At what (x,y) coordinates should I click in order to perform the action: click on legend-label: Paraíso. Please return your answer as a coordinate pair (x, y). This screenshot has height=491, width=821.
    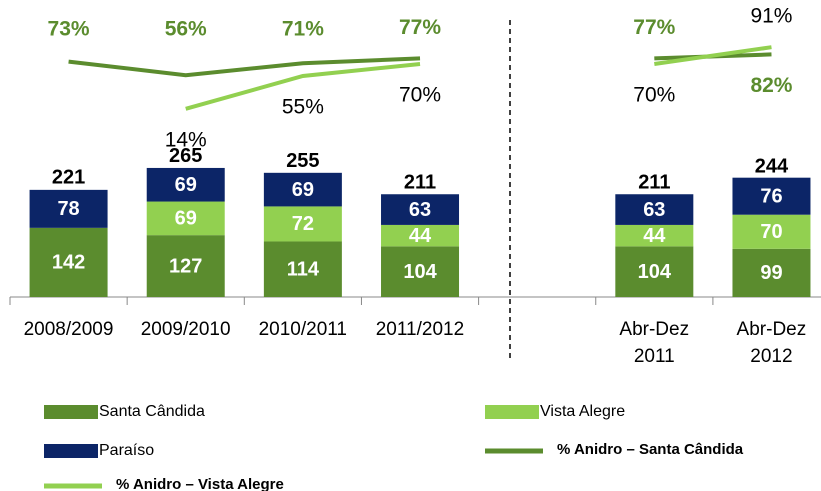
    Looking at the image, I should click on (126, 450).